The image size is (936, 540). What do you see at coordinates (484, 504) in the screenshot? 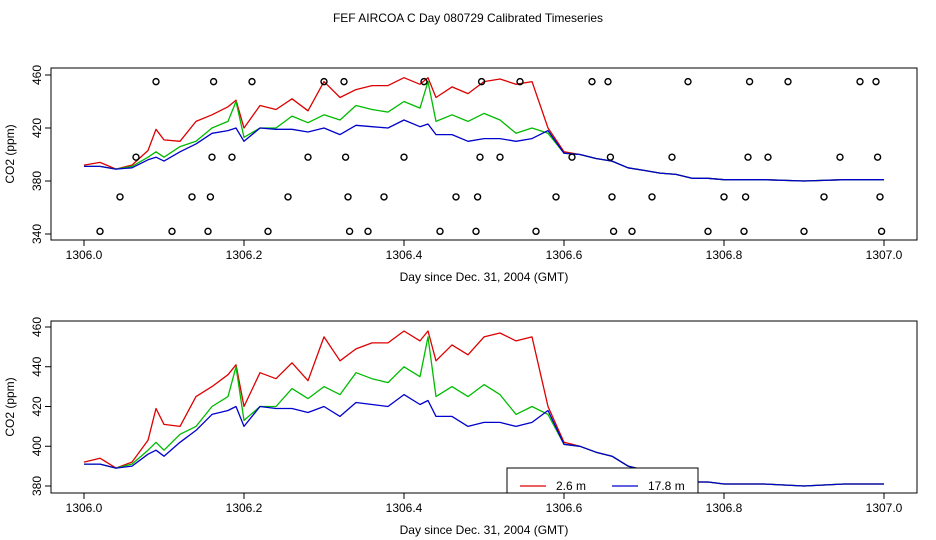
I see `bottom-x-axis: 1306.0 1306.2 1306.4 1306.6 1306.8 1307.0` at bounding box center [484, 504].